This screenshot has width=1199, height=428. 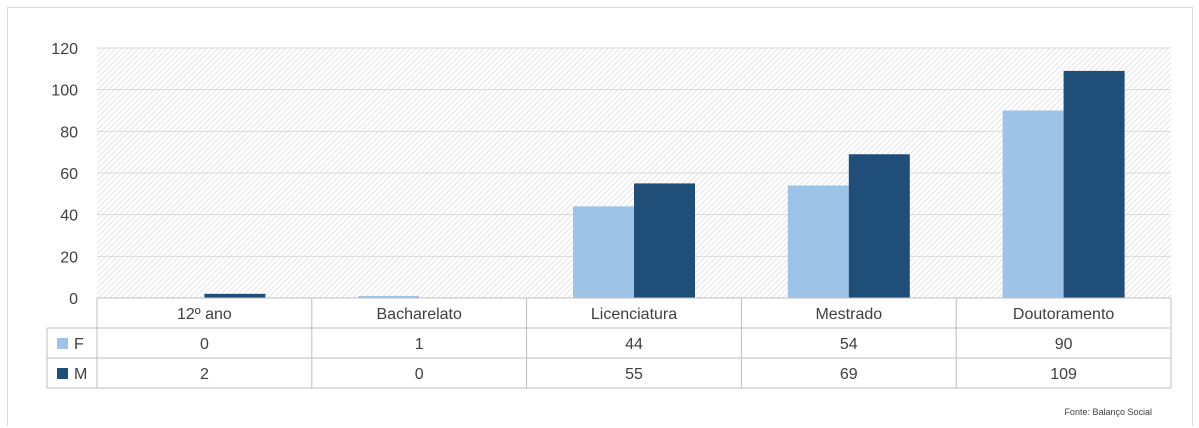 I want to click on source-note: Fonte: Balanço Social, so click(x=1108, y=412).